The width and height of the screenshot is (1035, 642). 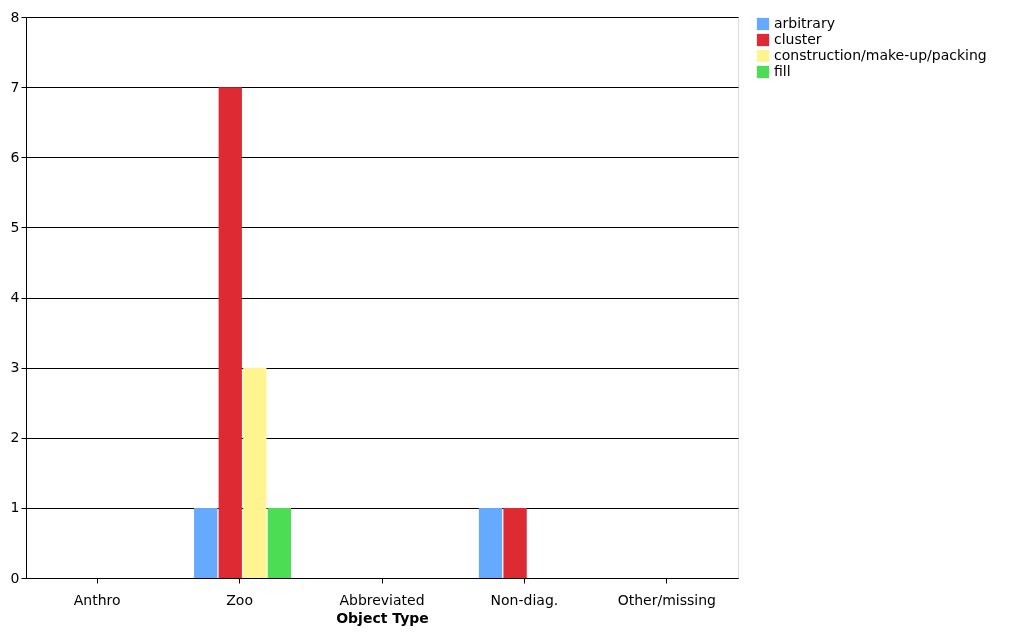 I want to click on x-tick-label: Abbreviated, so click(x=382, y=599).